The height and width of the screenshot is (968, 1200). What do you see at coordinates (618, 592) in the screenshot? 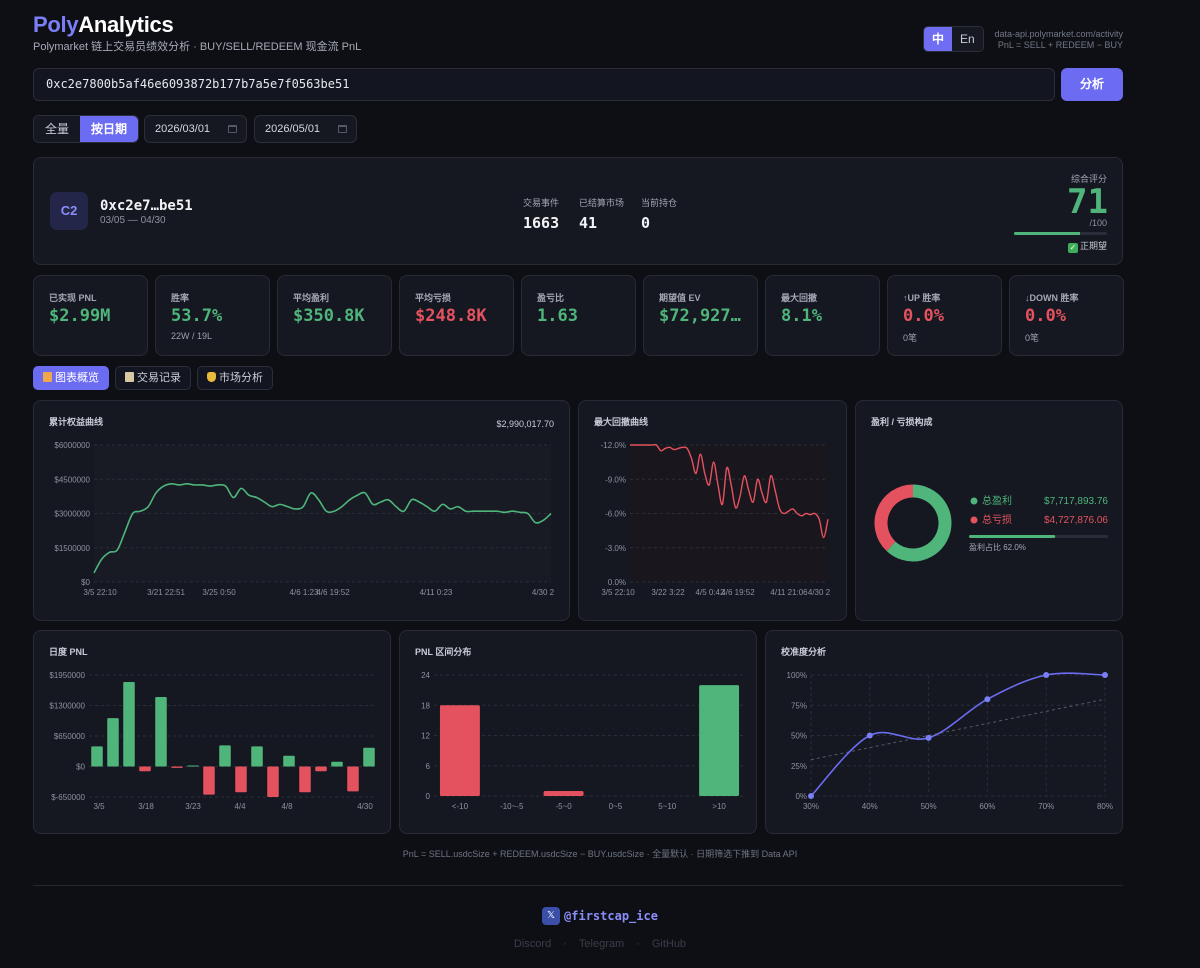
I see `x-tick-label: 3/5 22:10` at bounding box center [618, 592].